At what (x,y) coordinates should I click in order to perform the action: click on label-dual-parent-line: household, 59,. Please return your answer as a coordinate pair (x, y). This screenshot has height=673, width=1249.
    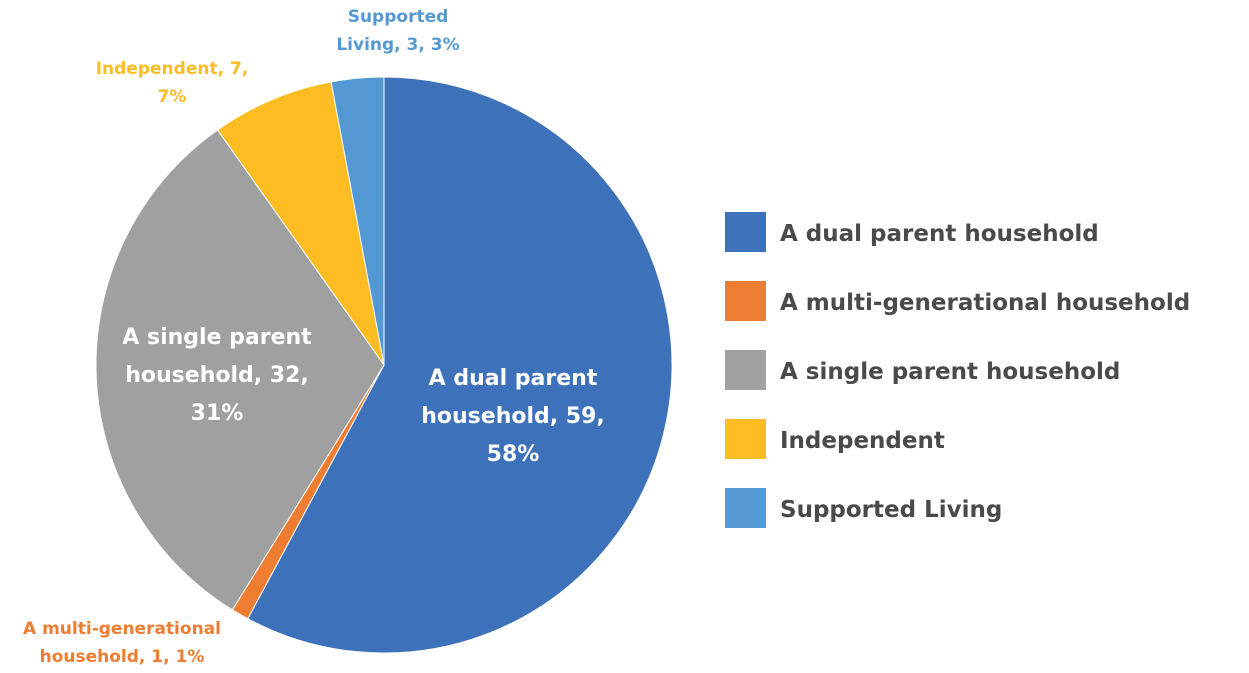
    Looking at the image, I should click on (513, 416).